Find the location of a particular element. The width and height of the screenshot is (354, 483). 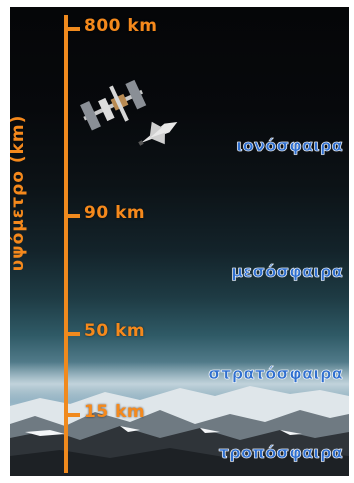

space-shuttle-icon is located at coordinates (158, 133).